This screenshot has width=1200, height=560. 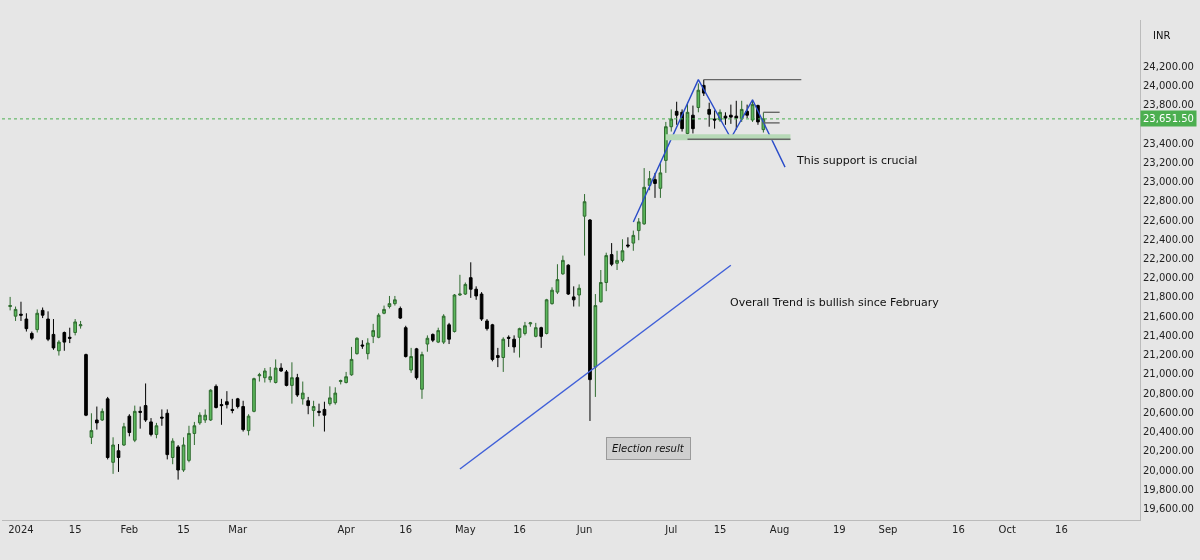 I want to click on x-tick-label: Apr, so click(x=346, y=529).